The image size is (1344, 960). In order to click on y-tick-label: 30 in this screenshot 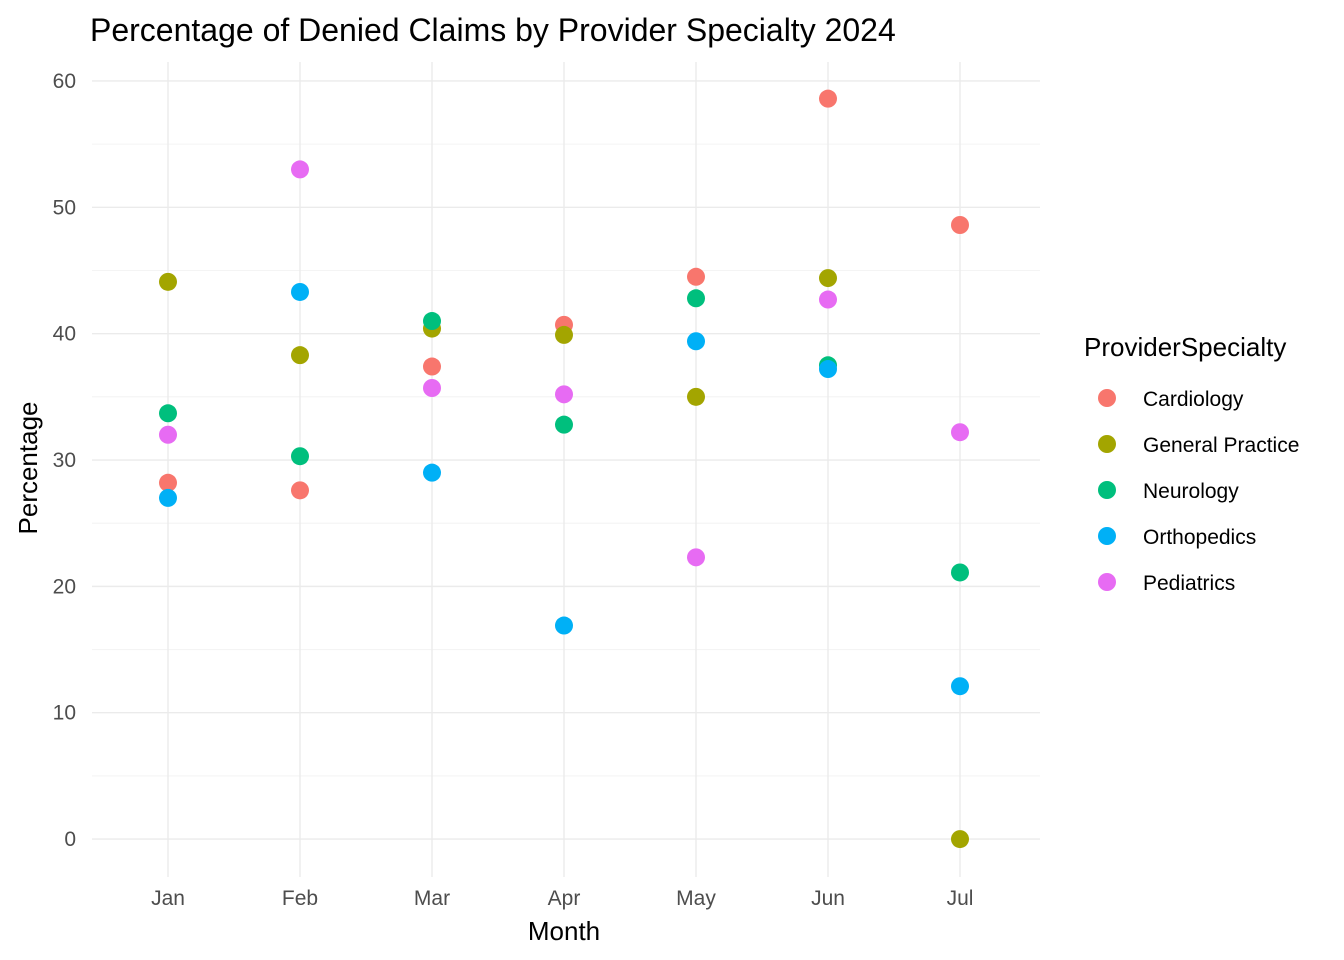, I will do `click(64, 460)`.